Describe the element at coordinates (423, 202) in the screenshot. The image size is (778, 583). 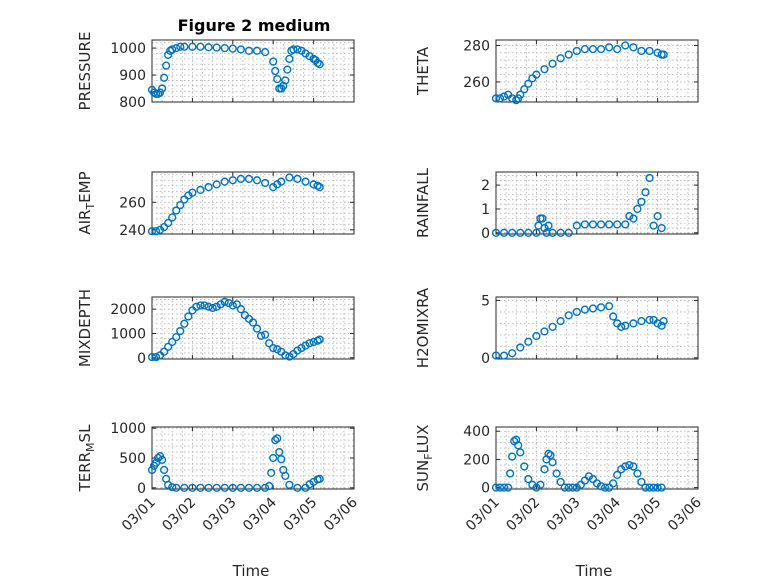
I see `y-axis-label: RAINFALL` at that location.